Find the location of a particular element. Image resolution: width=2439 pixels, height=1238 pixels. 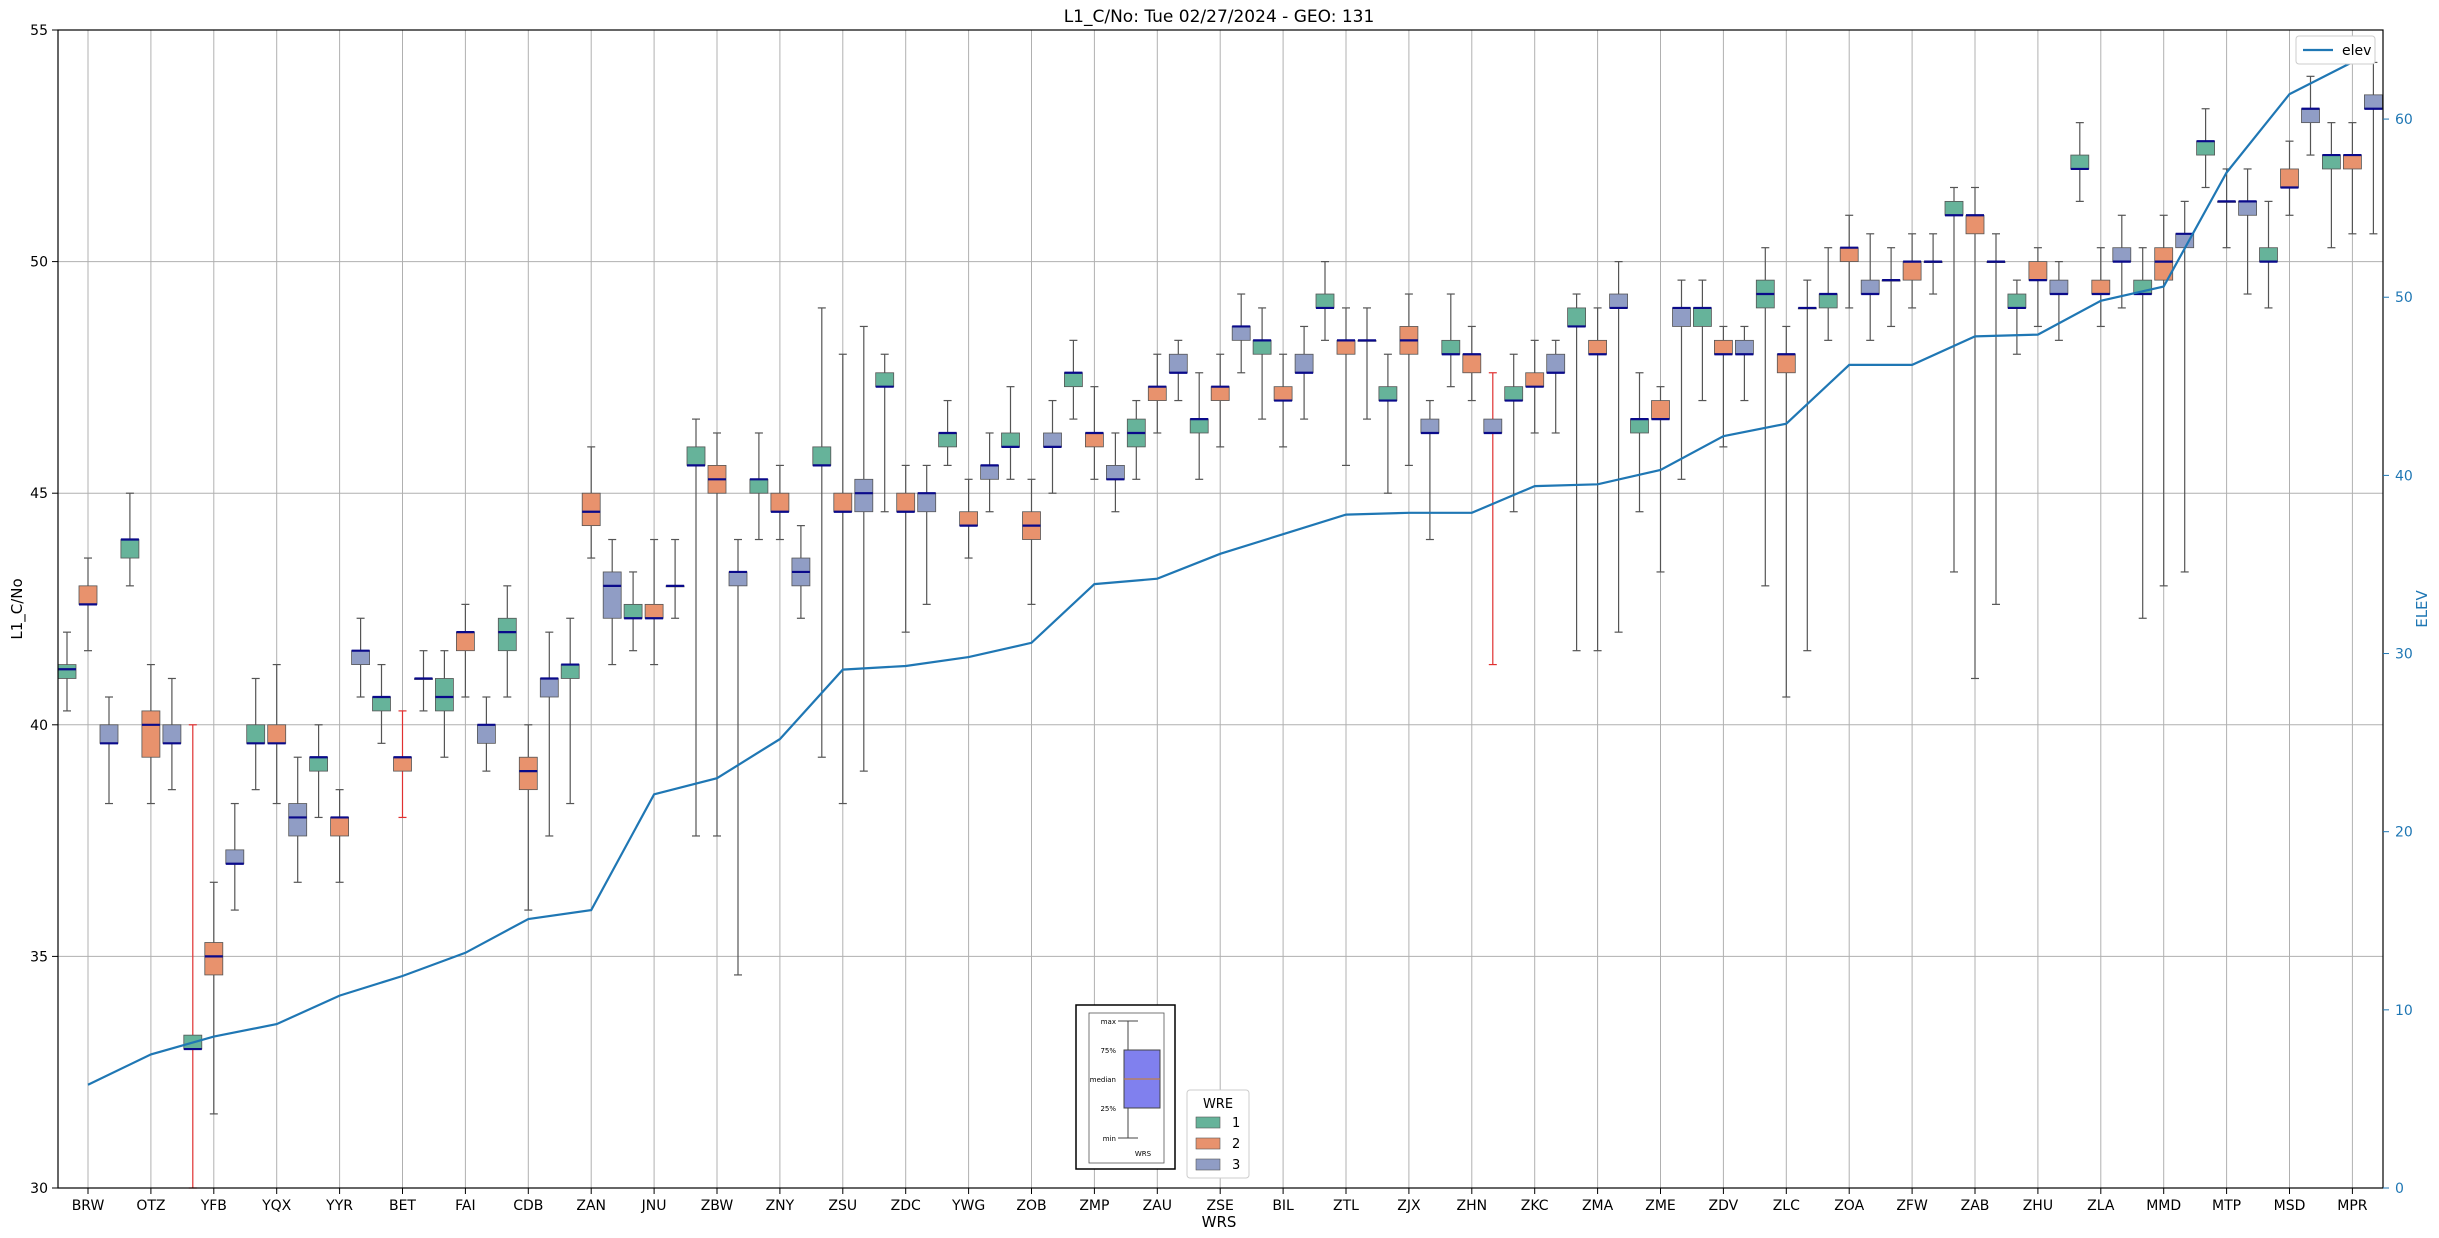

x-tick-label: ZLA is located at coordinates (2101, 1206).